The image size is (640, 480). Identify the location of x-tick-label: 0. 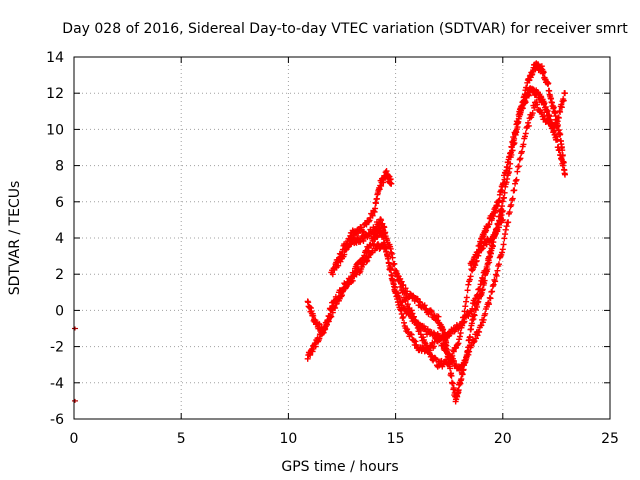
(74, 439).